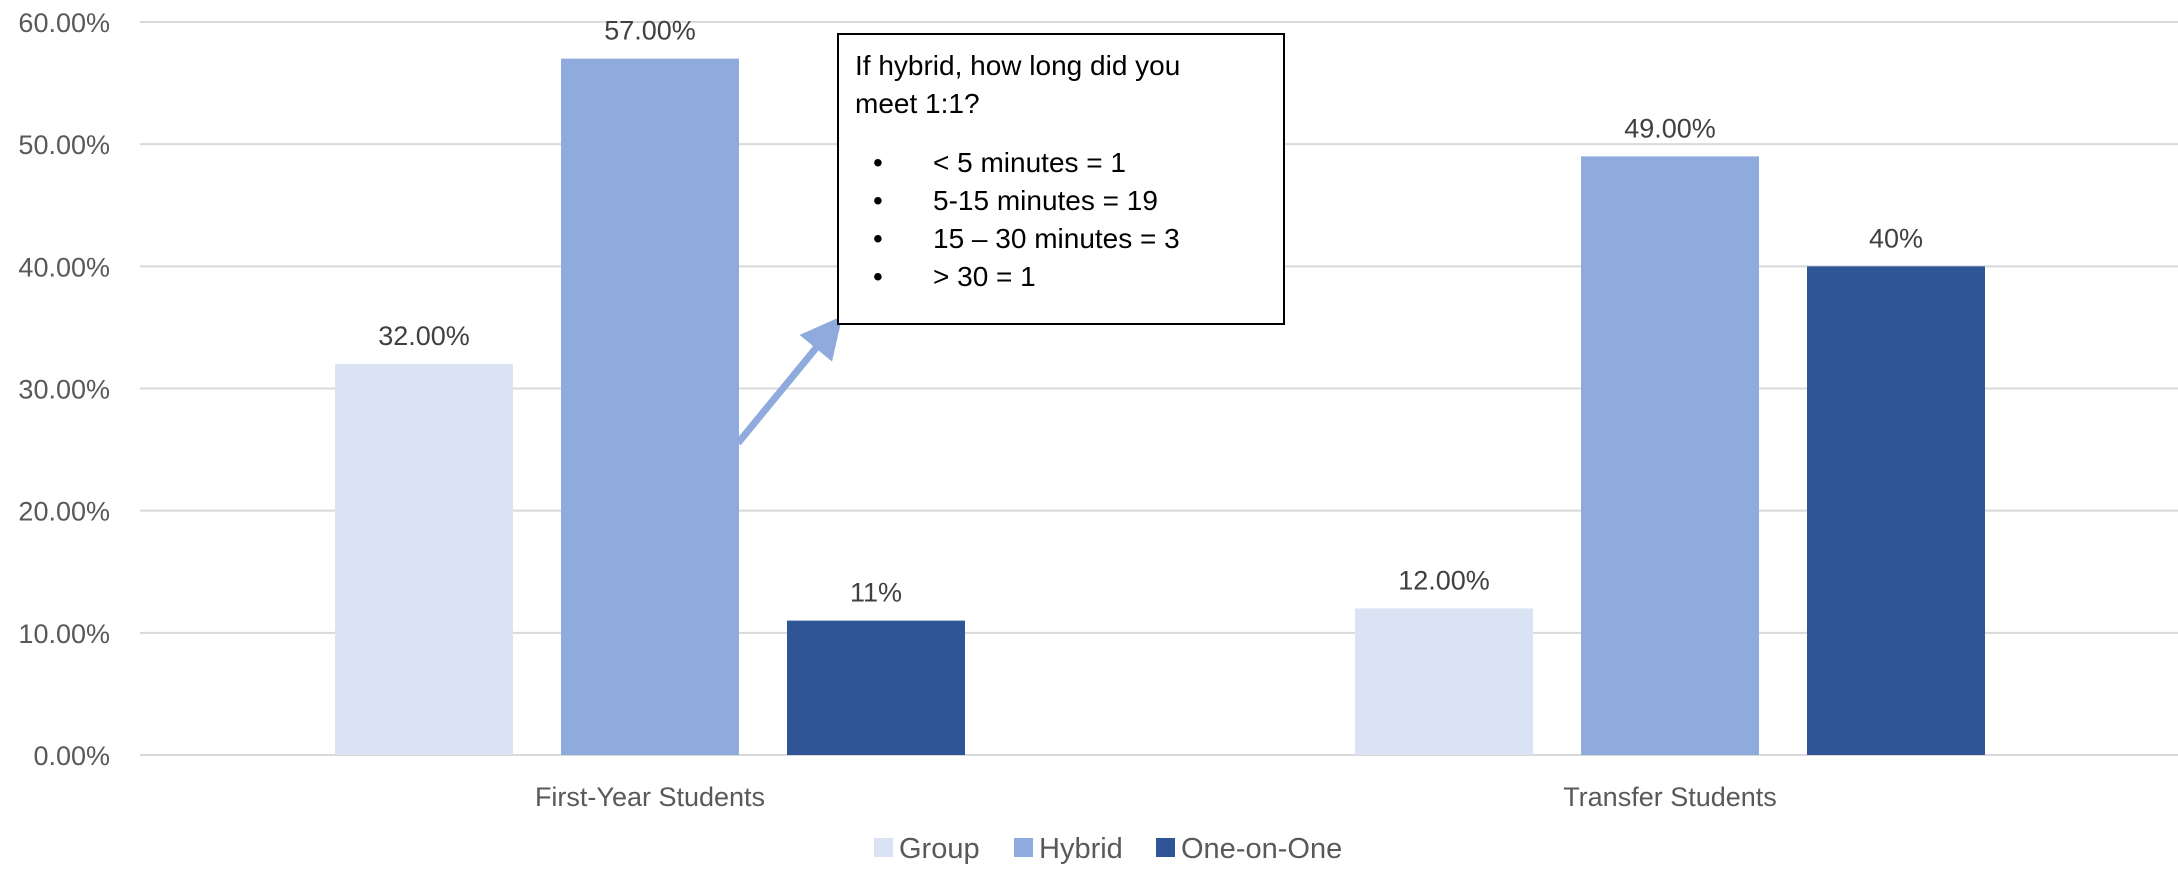 This screenshot has width=2178, height=874. I want to click on legend-label: Group, so click(939, 849).